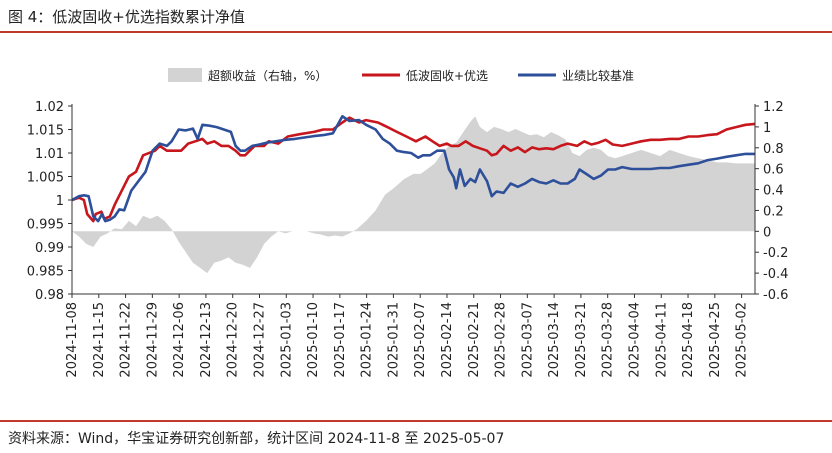  Describe the element at coordinates (49, 154) in the screenshot. I see `y-left-tick-label: 1.01` at that location.